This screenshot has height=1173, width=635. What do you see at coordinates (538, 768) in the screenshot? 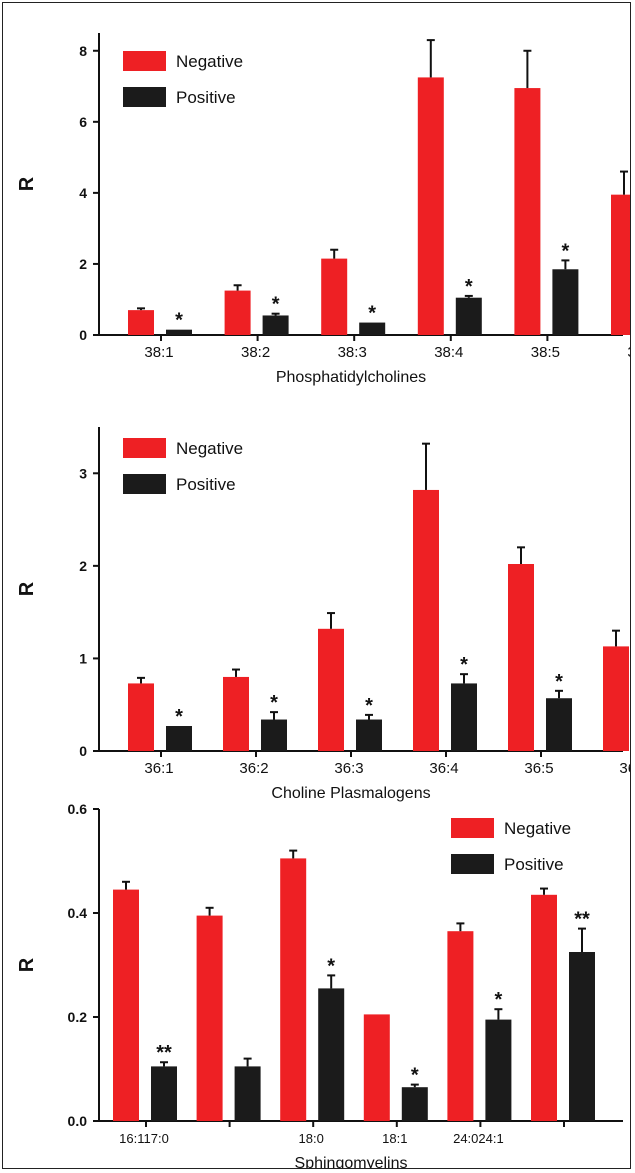
I see `x-category-label: 36:5` at bounding box center [538, 768].